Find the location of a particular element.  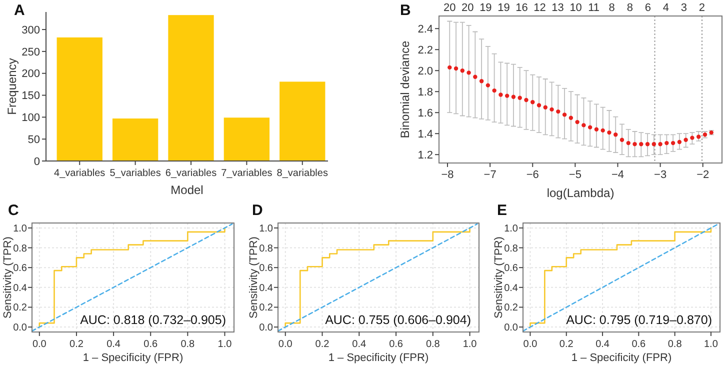

y-tick-label: 1.6 is located at coordinates (425, 113).